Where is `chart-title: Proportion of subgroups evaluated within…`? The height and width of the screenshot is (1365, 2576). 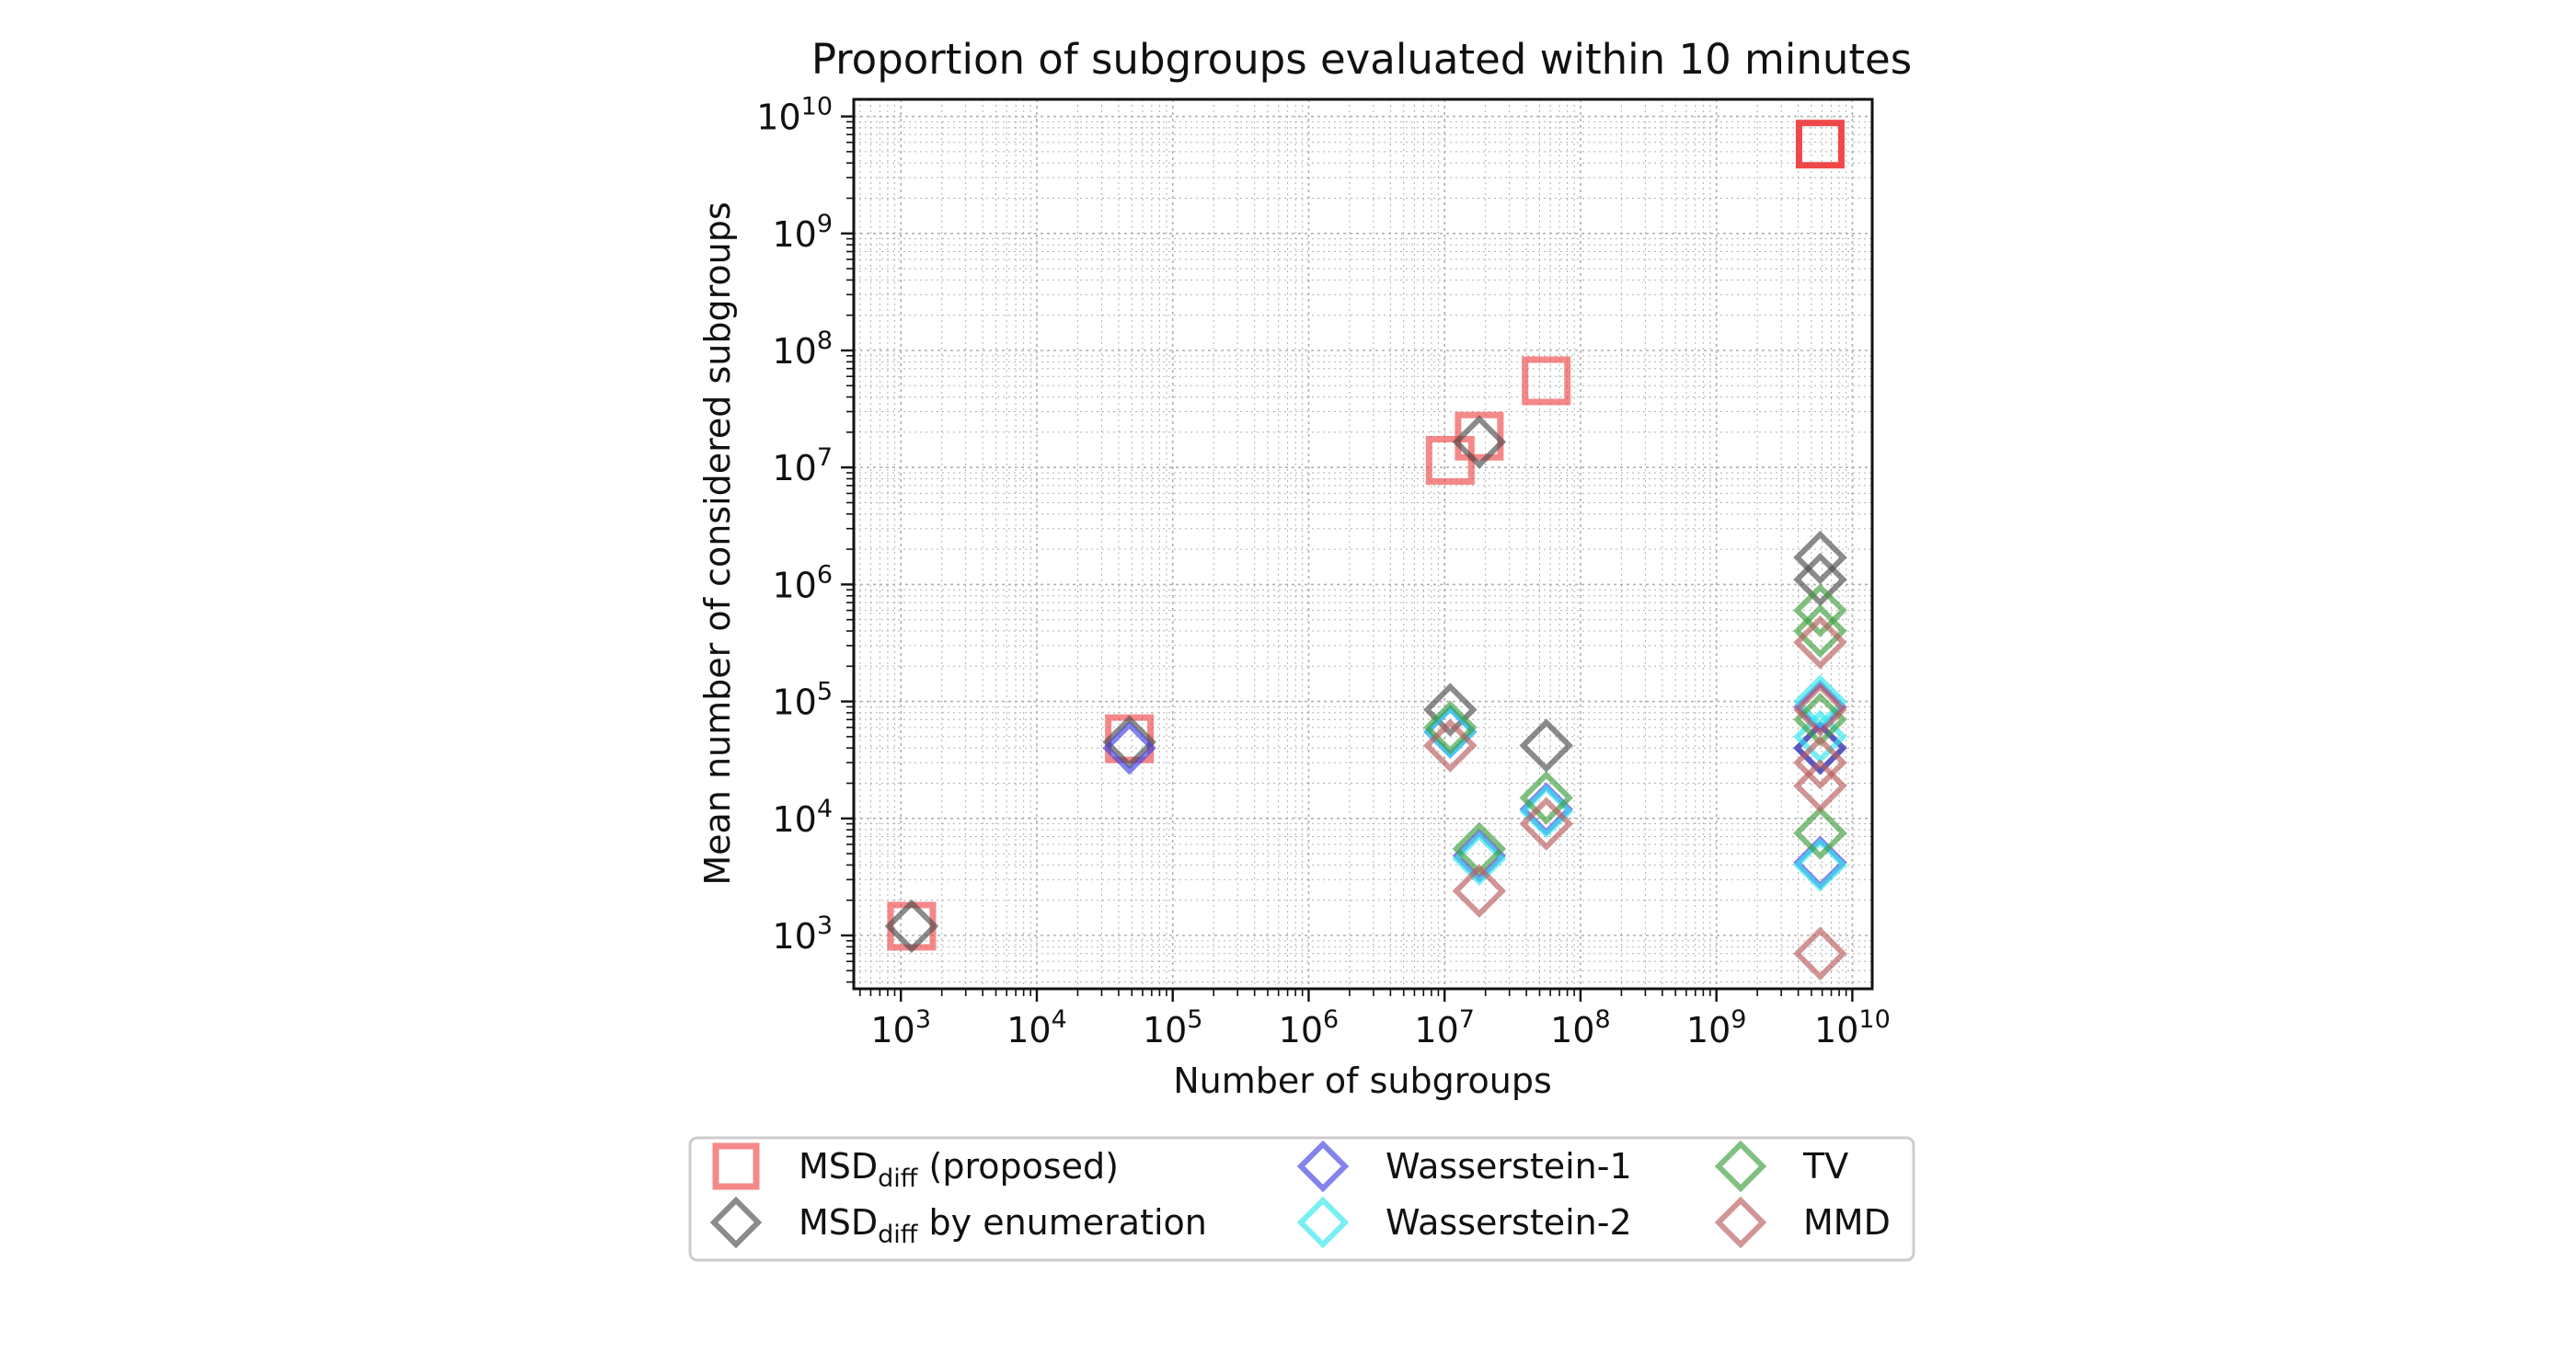 chart-title: Proportion of subgroups evaluated within… is located at coordinates (1361, 59).